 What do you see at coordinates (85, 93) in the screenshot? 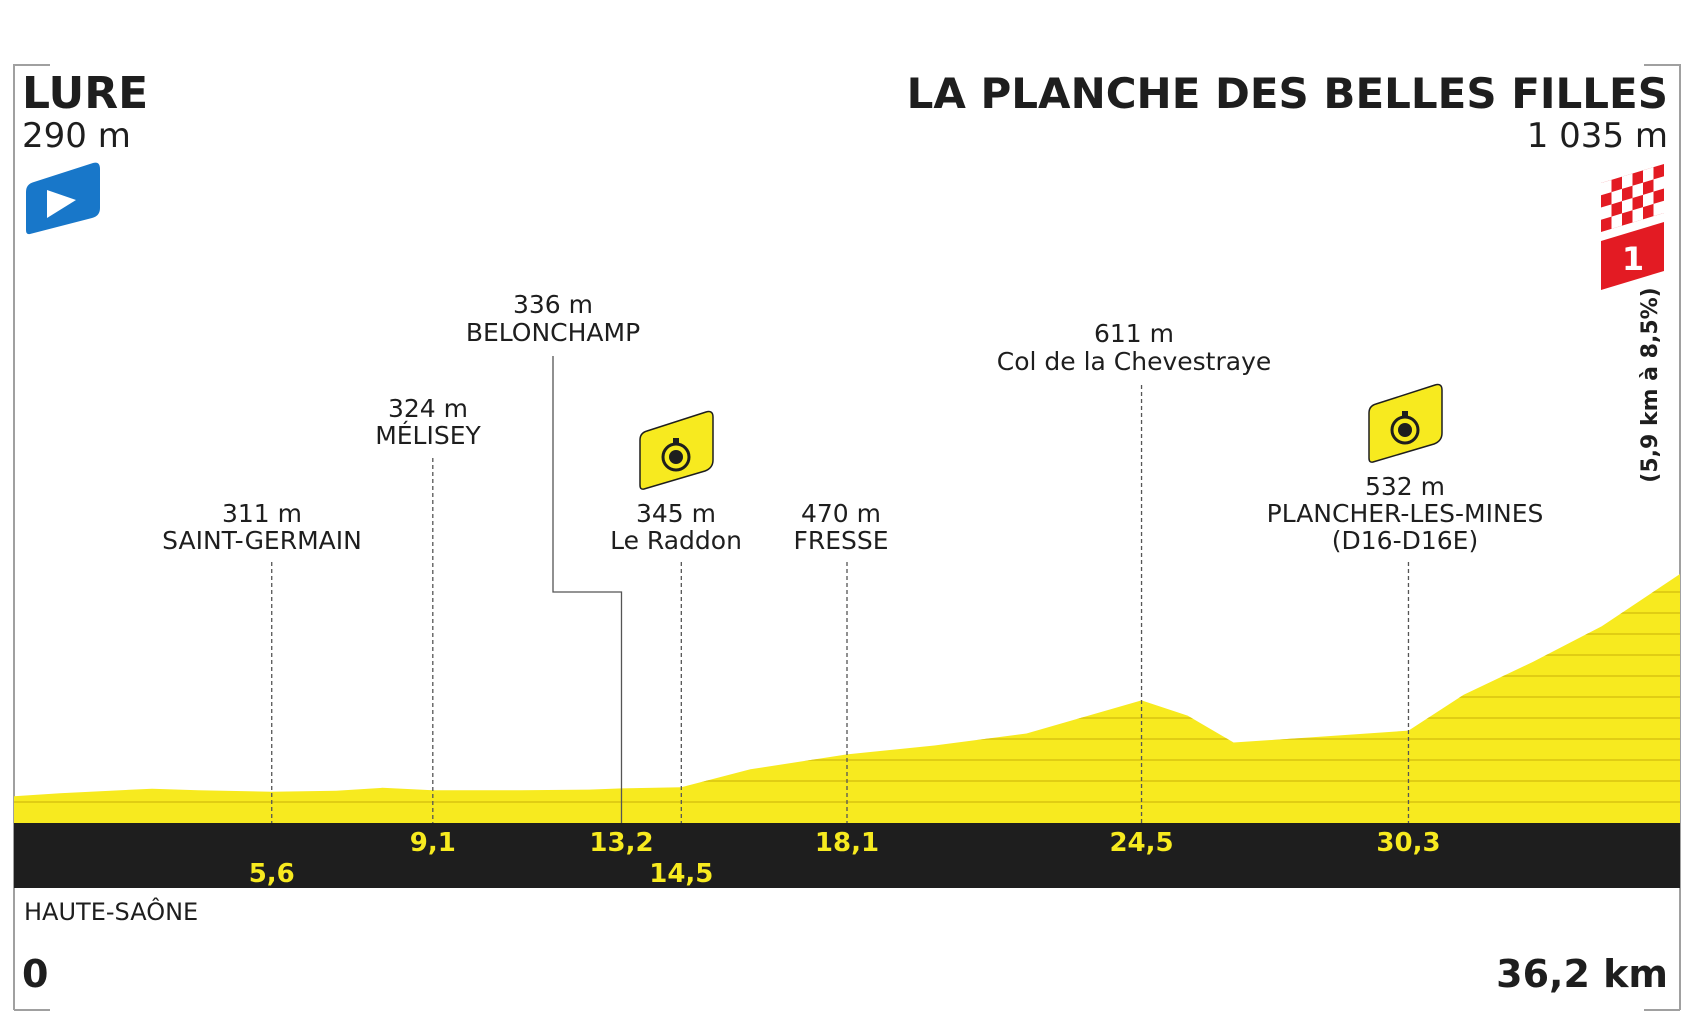
I see `start-name: LURE` at bounding box center [85, 93].